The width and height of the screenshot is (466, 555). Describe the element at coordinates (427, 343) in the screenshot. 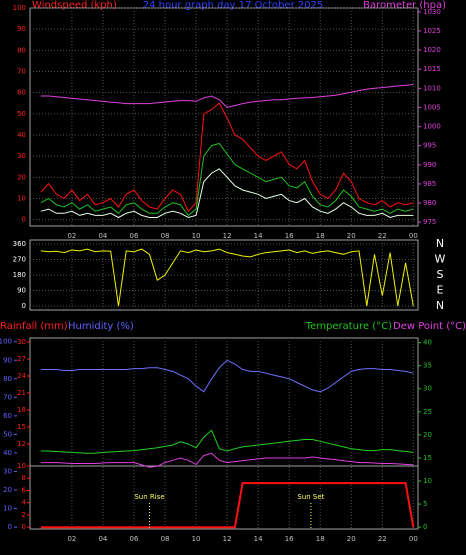

I see `y2-tick-label: 40` at that location.